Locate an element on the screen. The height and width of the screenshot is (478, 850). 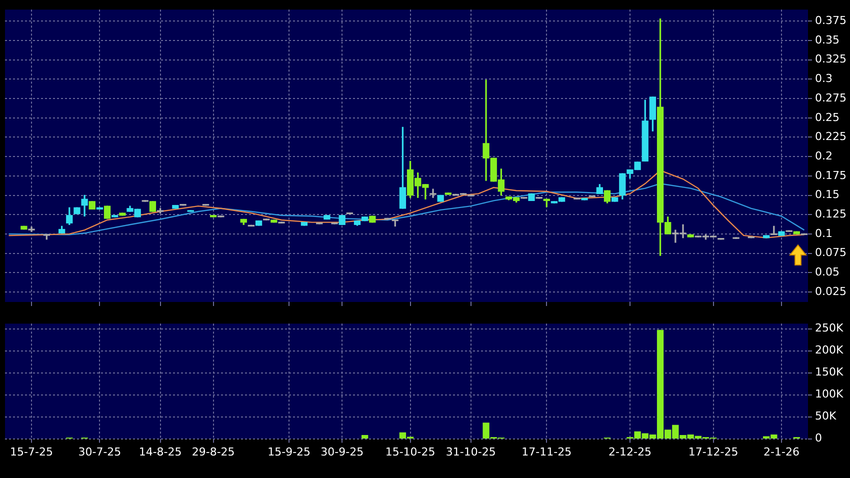
y-tick-label: 0.325 is located at coordinates (830, 59).